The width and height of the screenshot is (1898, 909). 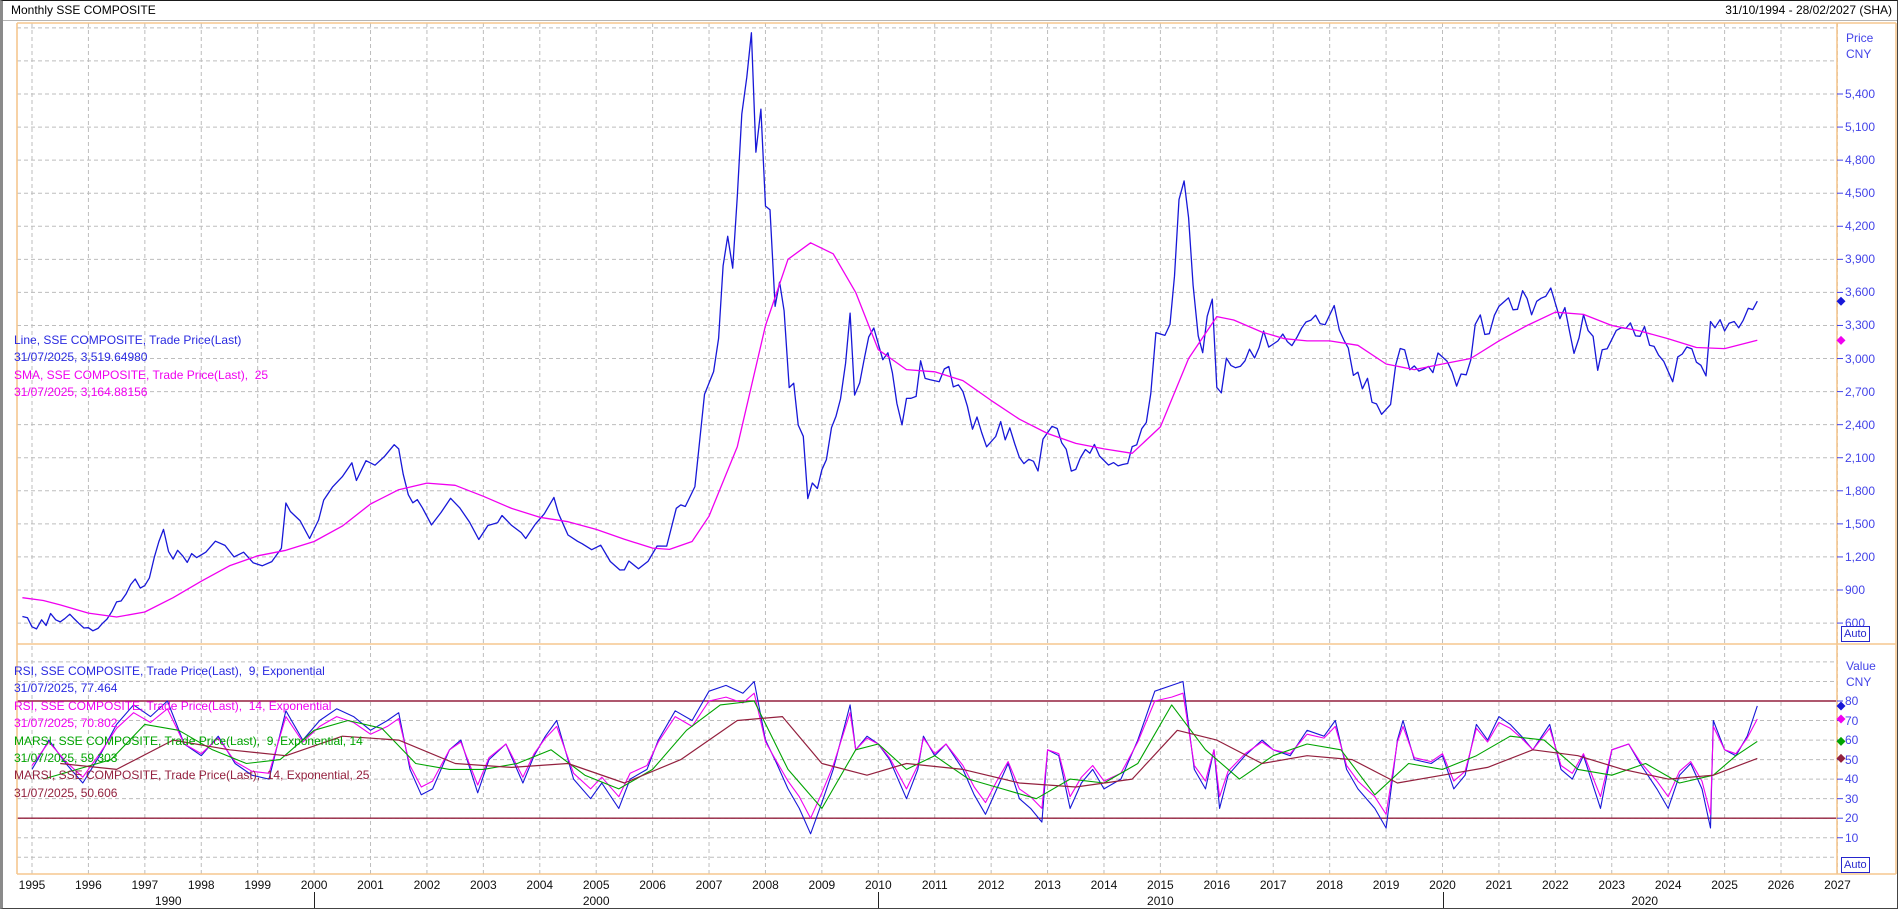 What do you see at coordinates (1855, 865) in the screenshot?
I see `rsi-axis-auto-button: Auto` at bounding box center [1855, 865].